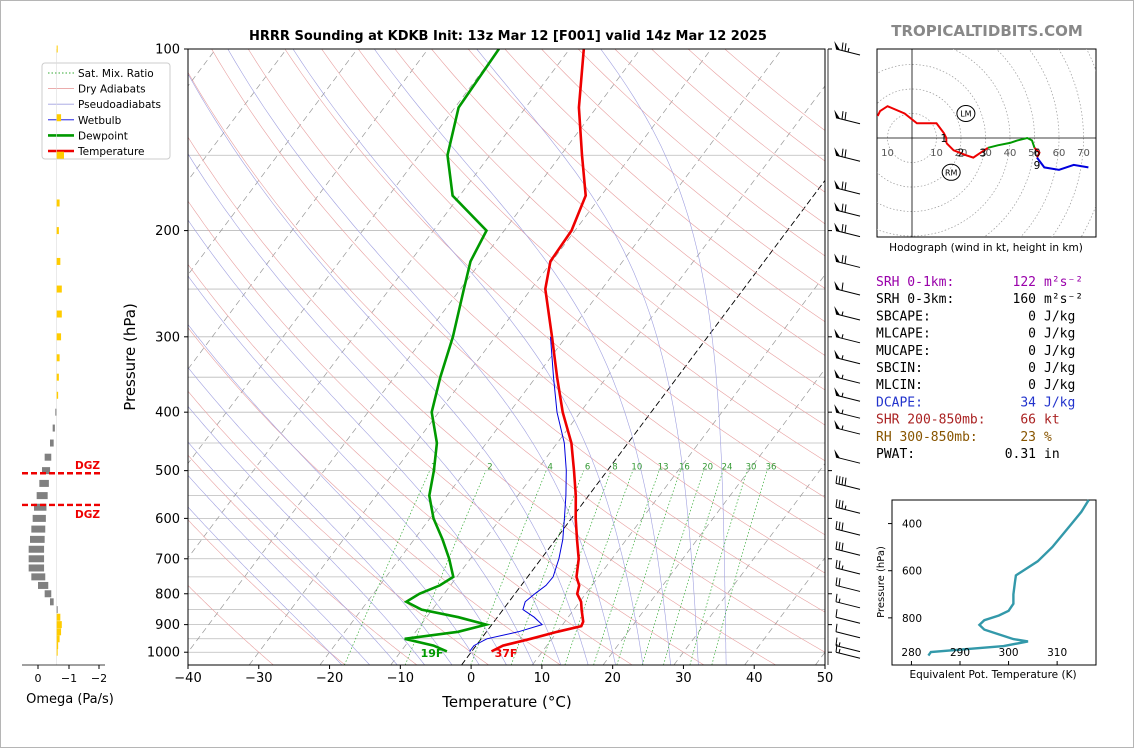 The image size is (1134, 748). I want to click on surface-dewpoint-label: 19F, so click(432, 653).